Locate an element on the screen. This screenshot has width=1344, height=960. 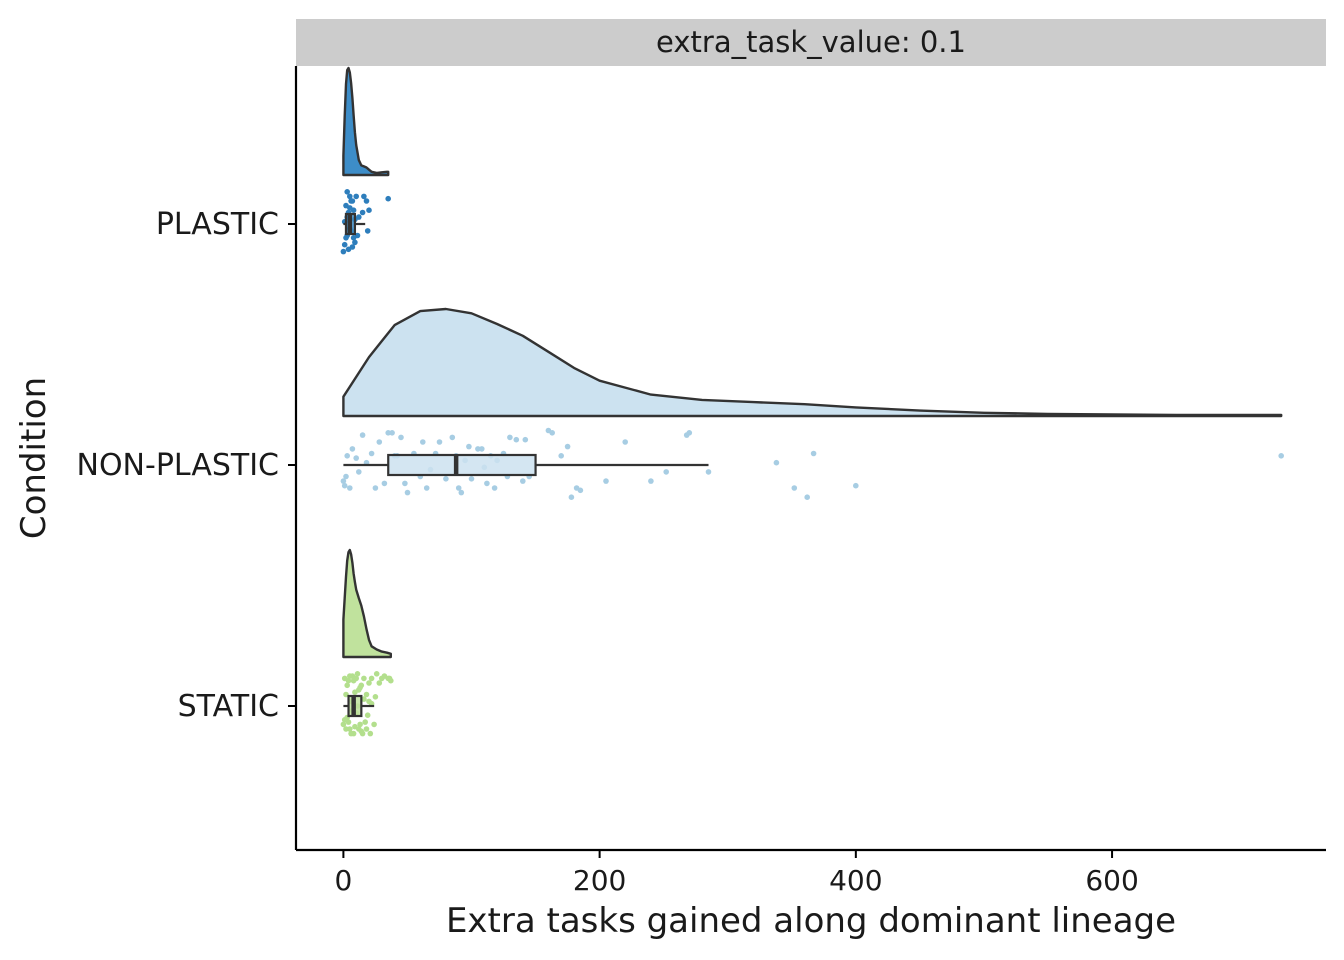
x-tick-label: 400 is located at coordinates (855, 880).